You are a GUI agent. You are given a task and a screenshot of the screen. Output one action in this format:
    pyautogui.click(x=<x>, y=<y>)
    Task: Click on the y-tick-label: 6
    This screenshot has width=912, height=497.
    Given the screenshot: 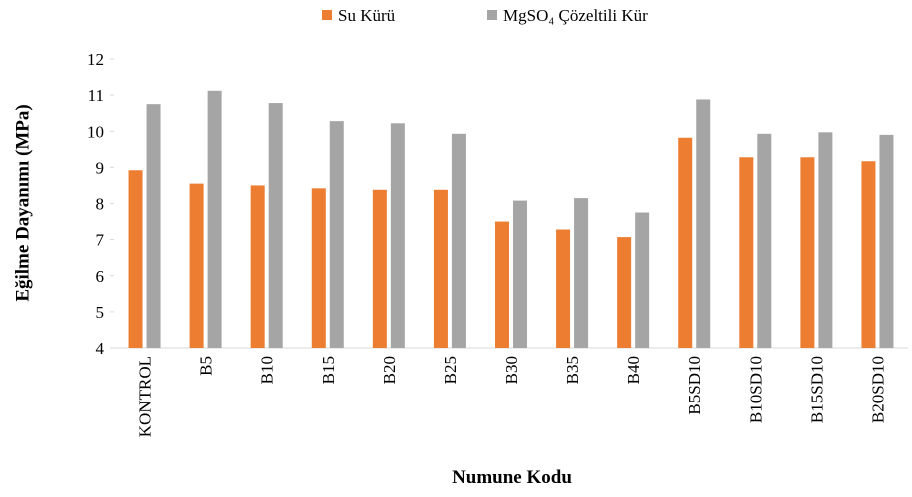 What is the action you would take?
    pyautogui.click(x=100, y=276)
    